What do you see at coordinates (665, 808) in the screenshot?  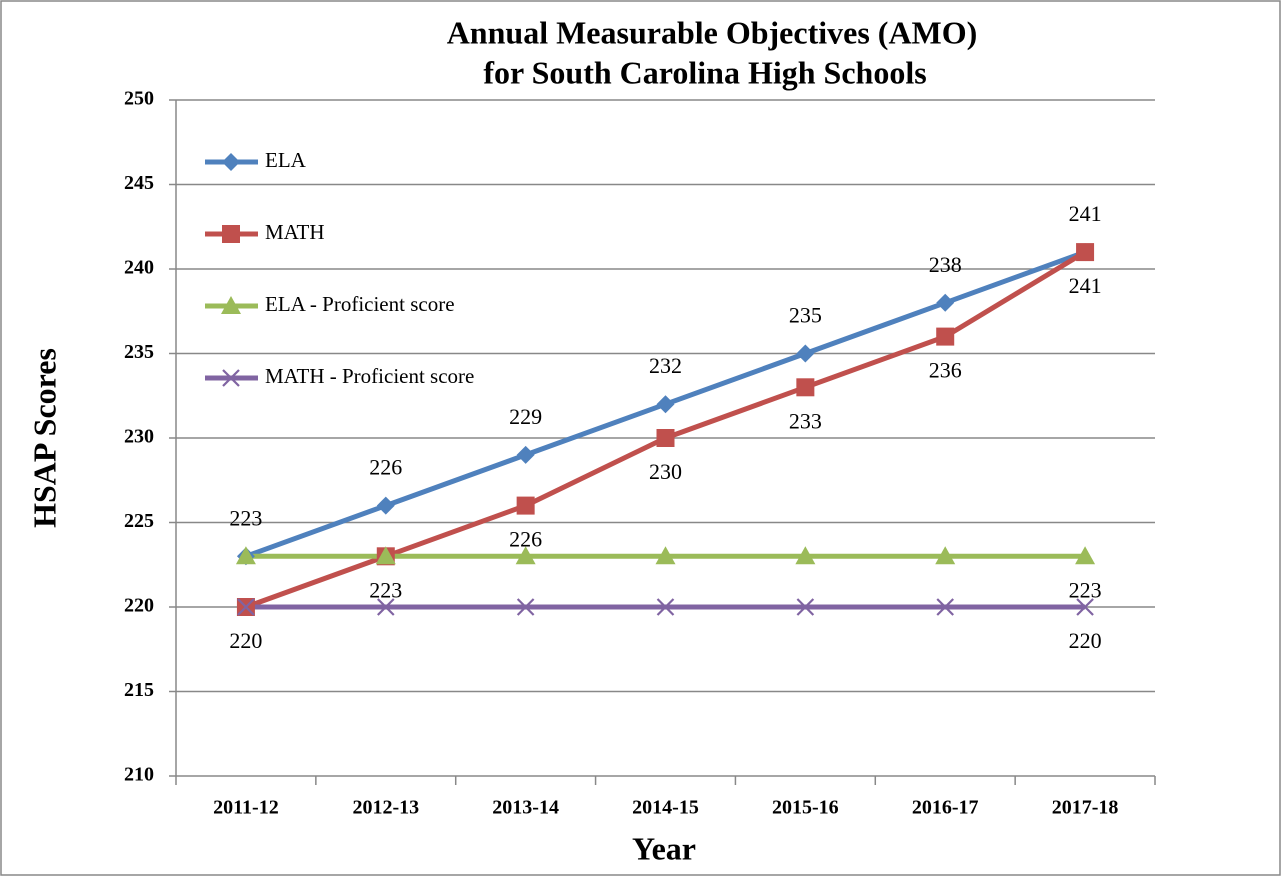 I see `x-tick-label: 2014-15` at bounding box center [665, 808].